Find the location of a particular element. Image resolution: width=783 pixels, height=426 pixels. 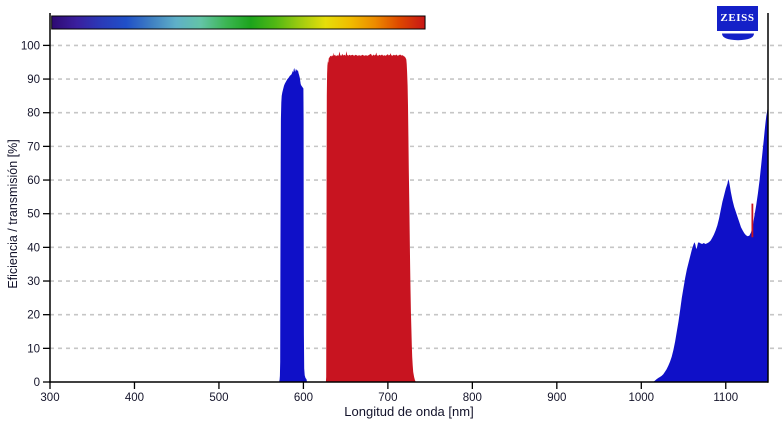

y-tick-label-90: 90 is located at coordinates (33, 80).